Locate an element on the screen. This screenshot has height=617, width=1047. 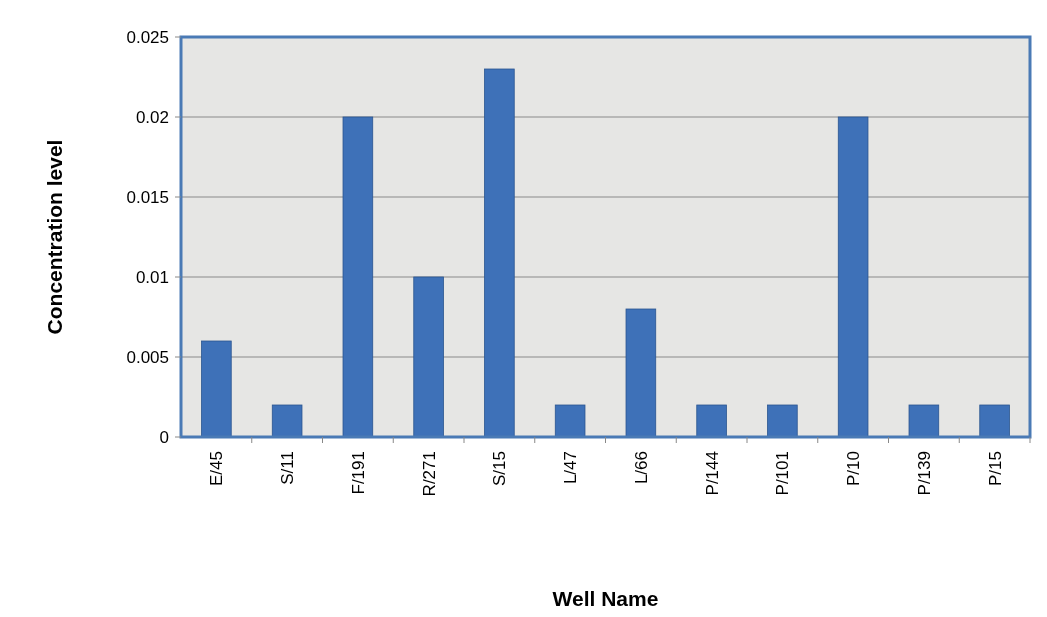
x-tick-label: R/271 is located at coordinates (429, 474).